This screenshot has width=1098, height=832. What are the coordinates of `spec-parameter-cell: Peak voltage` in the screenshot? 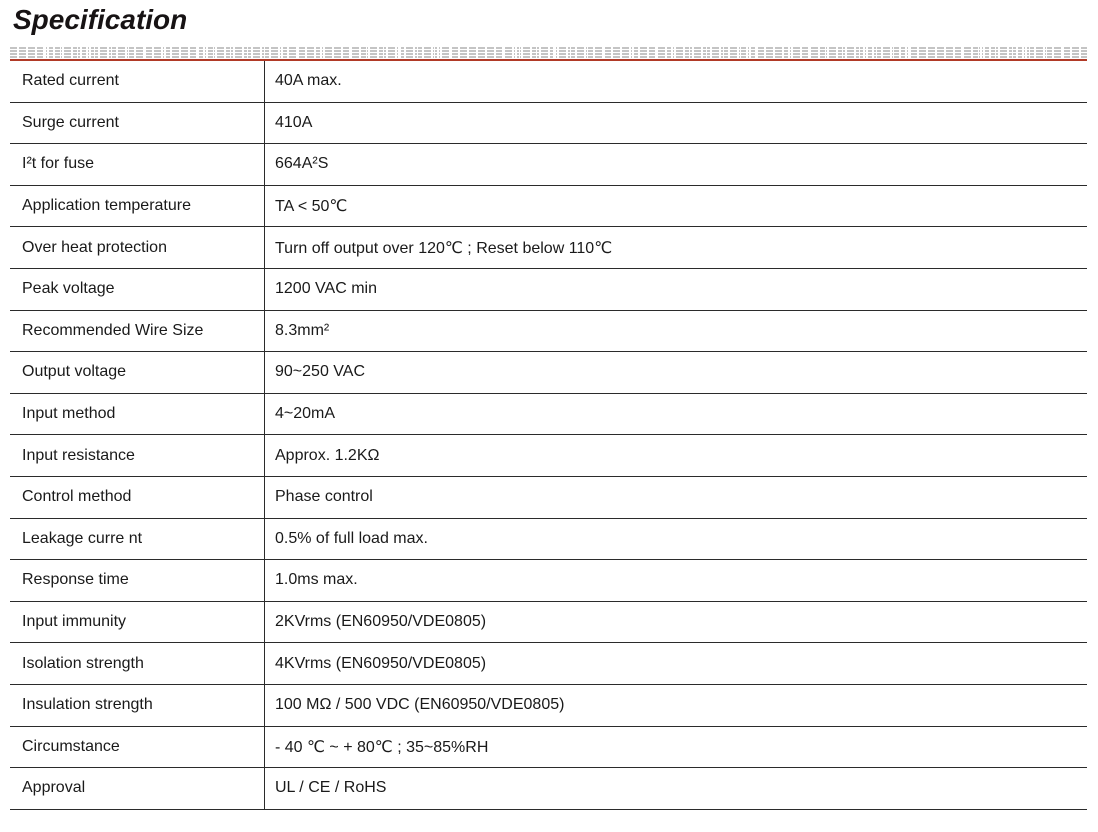 It's located at (137, 289).